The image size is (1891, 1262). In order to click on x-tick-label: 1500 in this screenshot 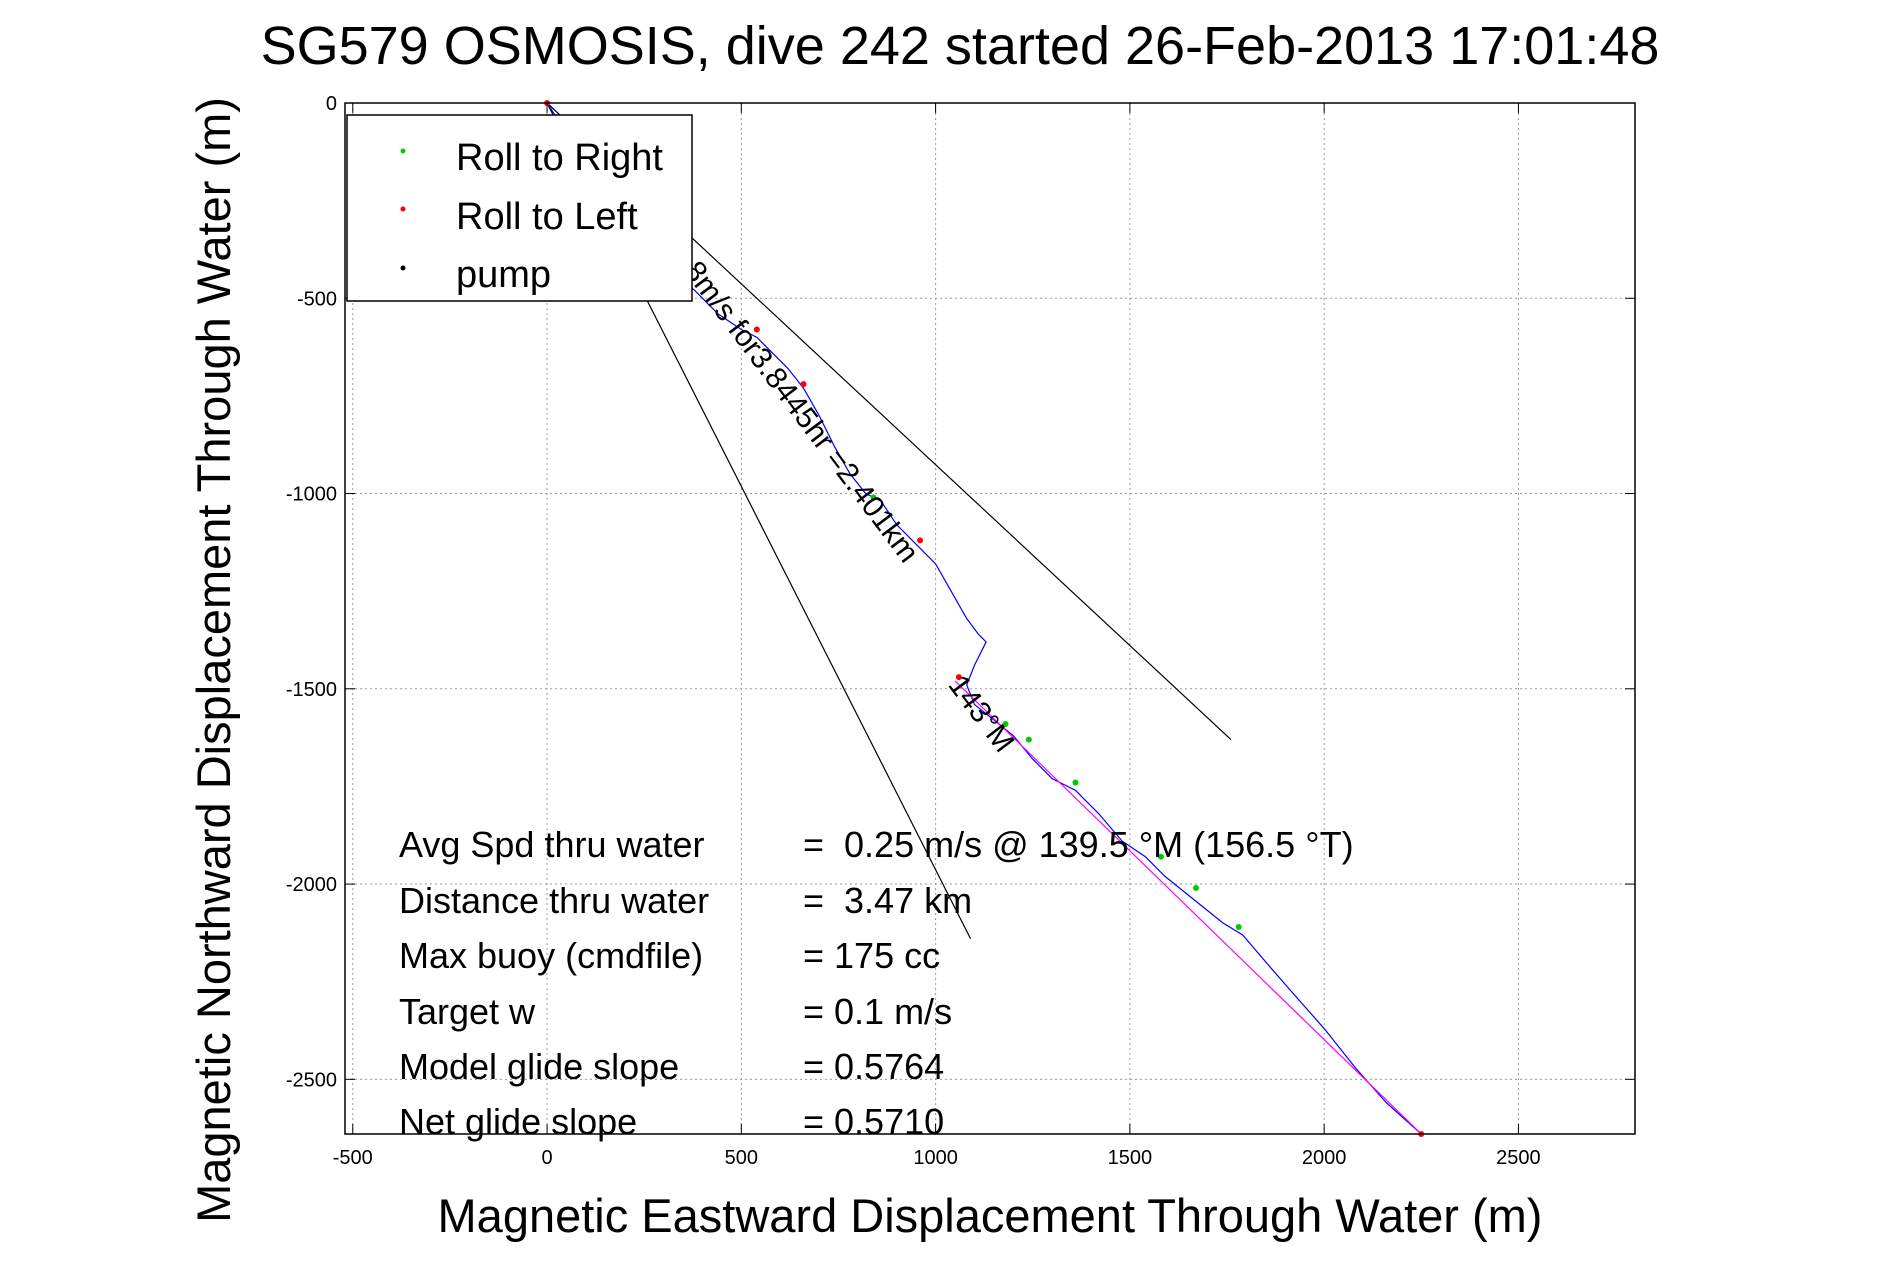, I will do `click(1130, 1158)`.